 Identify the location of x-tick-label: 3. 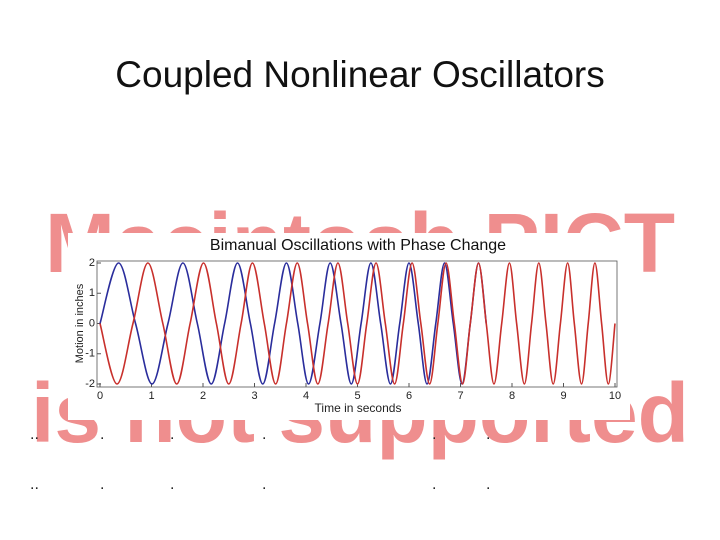
(254, 396).